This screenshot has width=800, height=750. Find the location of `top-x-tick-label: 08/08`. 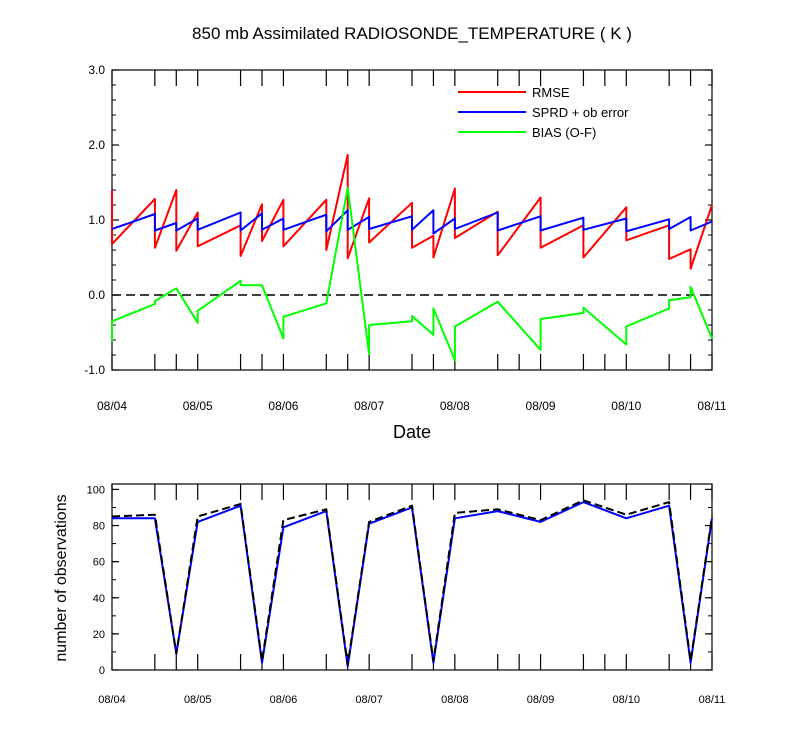

top-x-tick-label: 08/08 is located at coordinates (455, 406).